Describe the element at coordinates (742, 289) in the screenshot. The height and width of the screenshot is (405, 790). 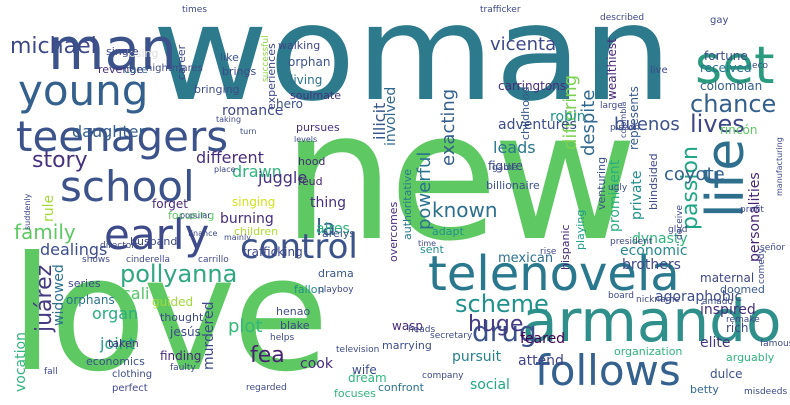
I see `word: doomed` at that location.